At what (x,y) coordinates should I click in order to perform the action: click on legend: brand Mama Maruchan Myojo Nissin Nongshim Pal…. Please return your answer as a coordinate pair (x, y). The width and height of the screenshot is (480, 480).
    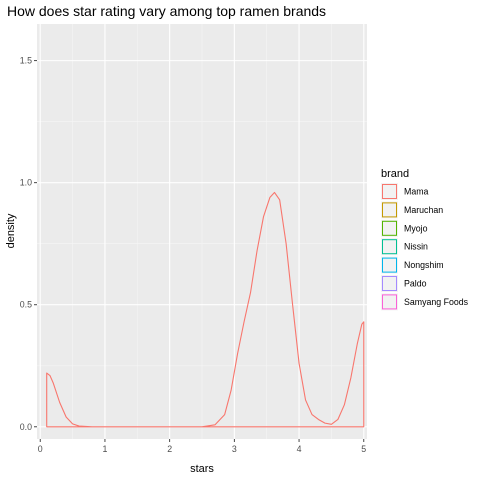
    Looking at the image, I should click on (425, 239).